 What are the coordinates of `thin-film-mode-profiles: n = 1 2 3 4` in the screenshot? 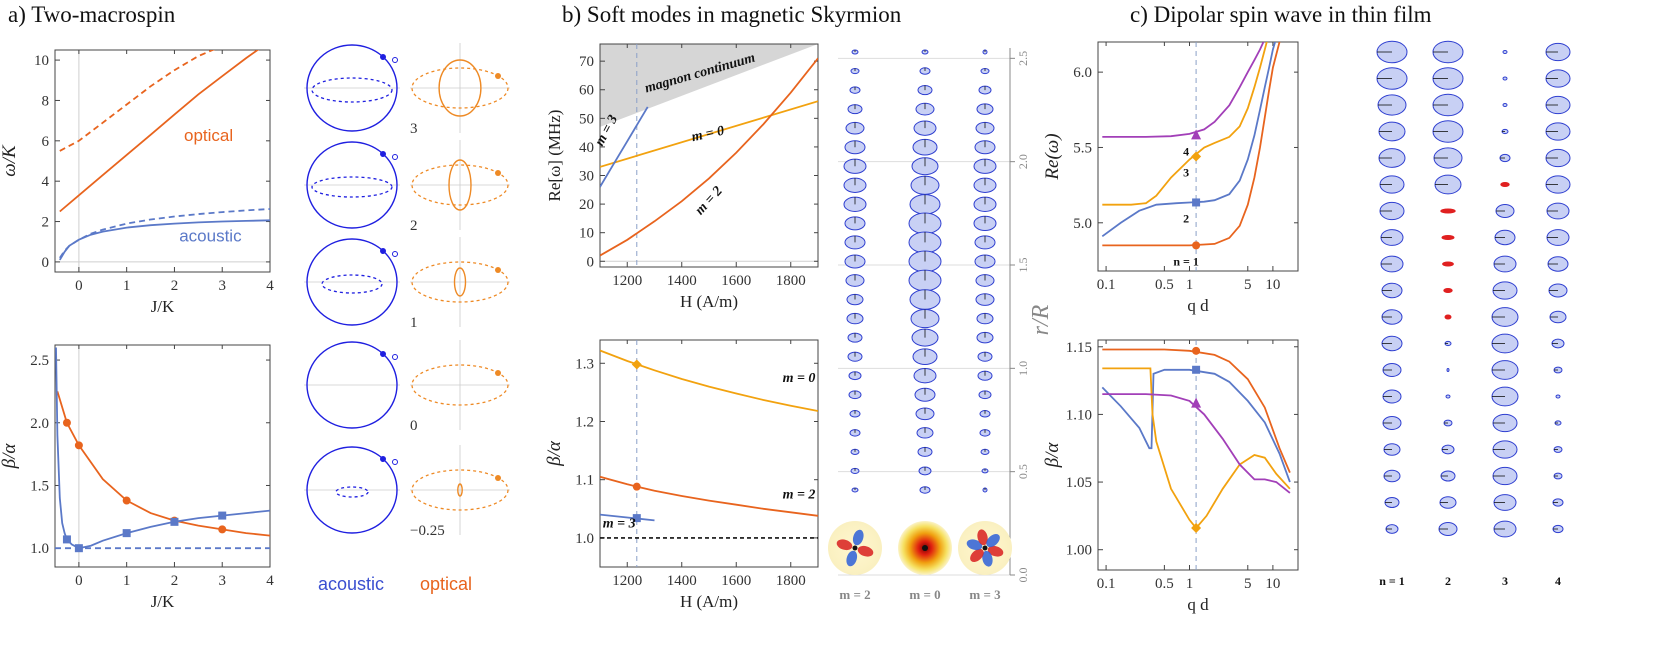 It's located at (1473, 314).